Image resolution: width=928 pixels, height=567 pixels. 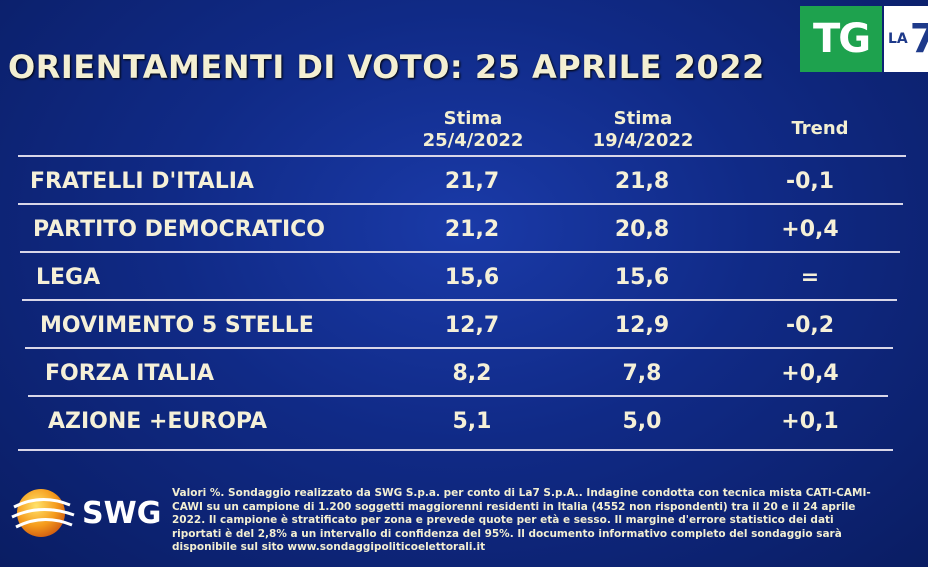 I want to click on header-stima-current-line2: 25/4/2022, so click(x=473, y=140).